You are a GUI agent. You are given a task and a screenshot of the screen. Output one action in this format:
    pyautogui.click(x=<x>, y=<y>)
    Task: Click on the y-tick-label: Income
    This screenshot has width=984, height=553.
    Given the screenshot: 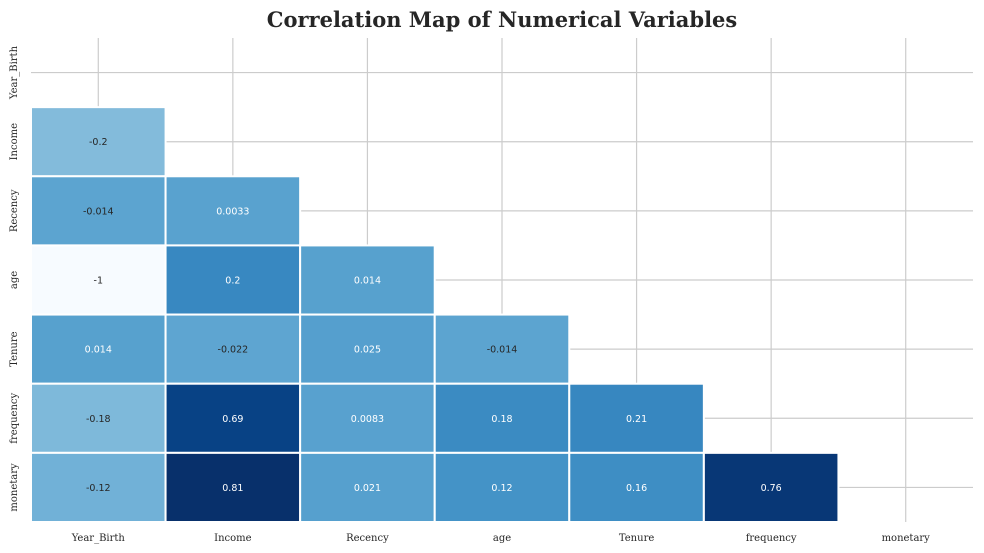 What is the action you would take?
    pyautogui.click(x=14, y=141)
    